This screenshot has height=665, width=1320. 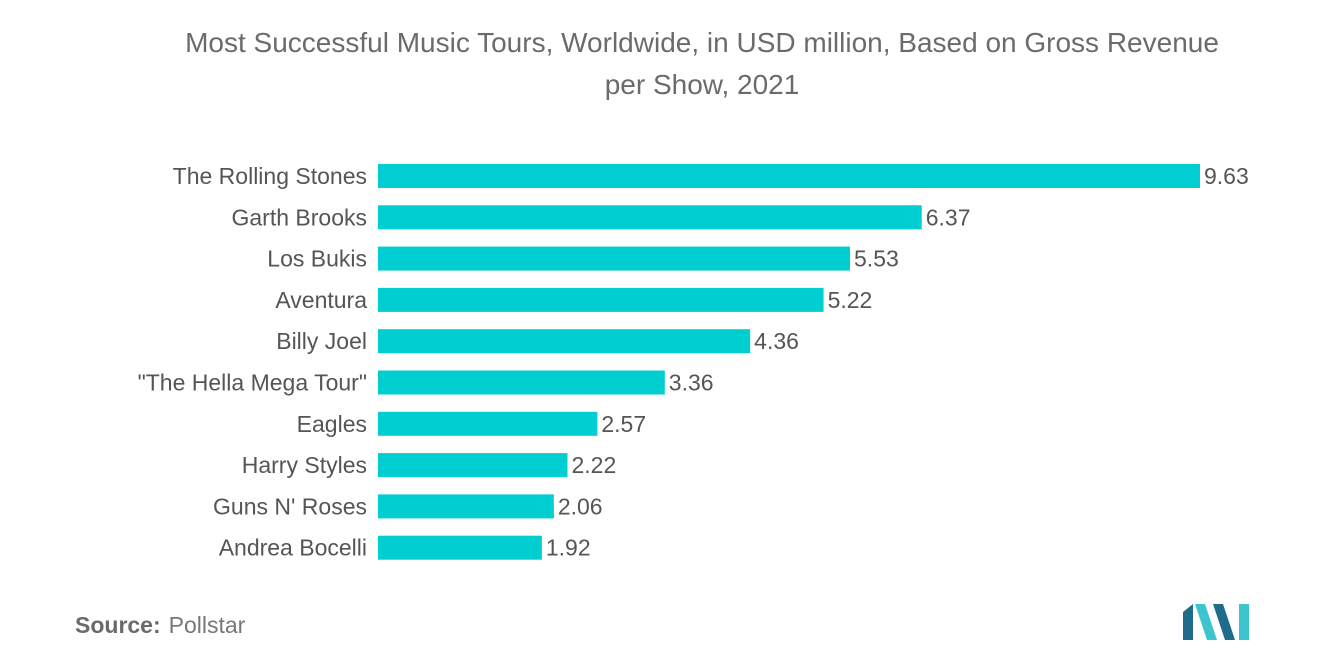 I want to click on mordor-logo-icon, so click(x=1216, y=622).